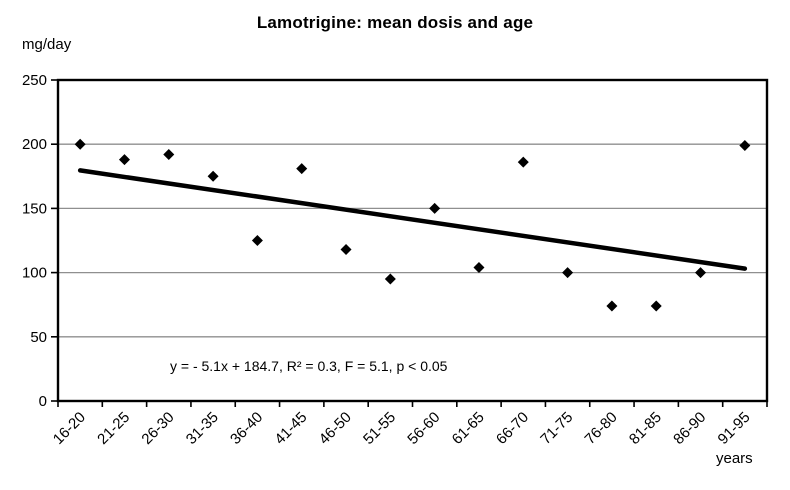 The height and width of the screenshot is (490, 790). I want to click on x-tick-label: 61-65, so click(468, 428).